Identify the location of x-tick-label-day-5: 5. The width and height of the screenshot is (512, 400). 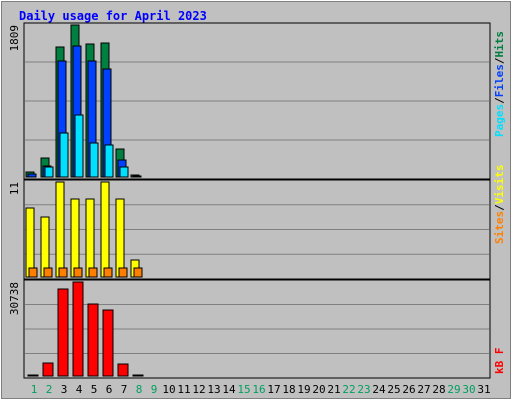
(94, 389).